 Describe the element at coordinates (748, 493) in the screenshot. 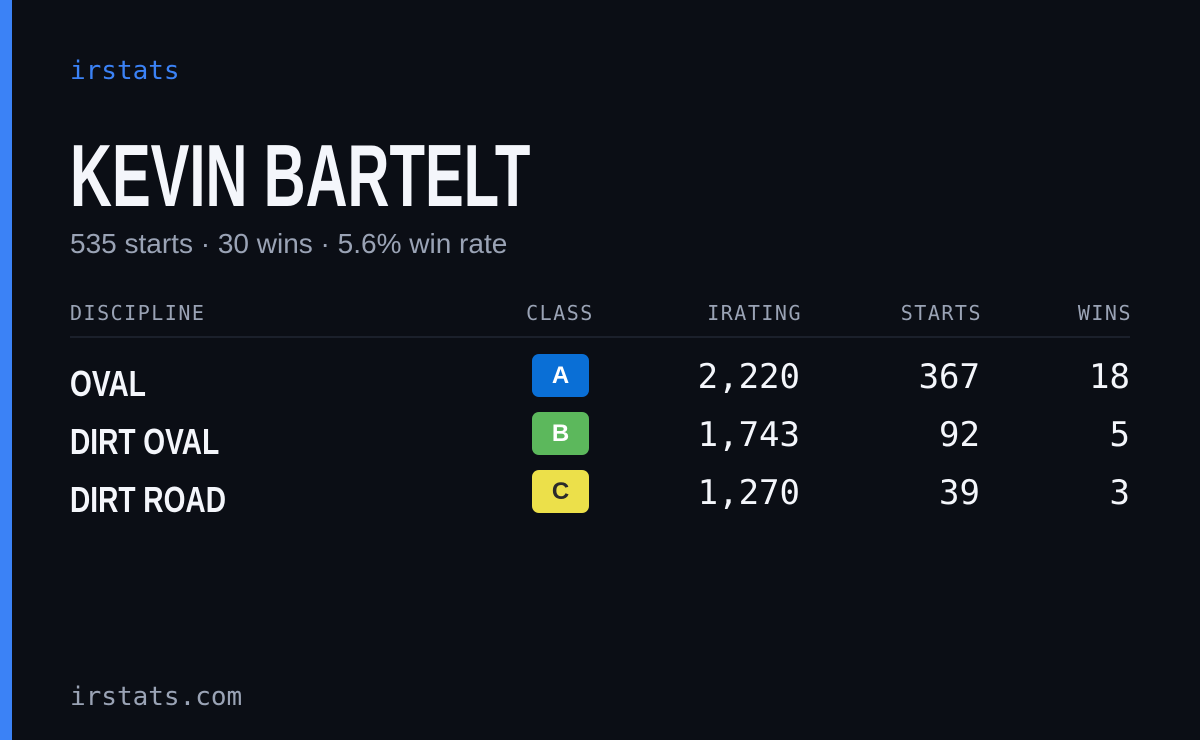

I see `irating: 1,270` at that location.